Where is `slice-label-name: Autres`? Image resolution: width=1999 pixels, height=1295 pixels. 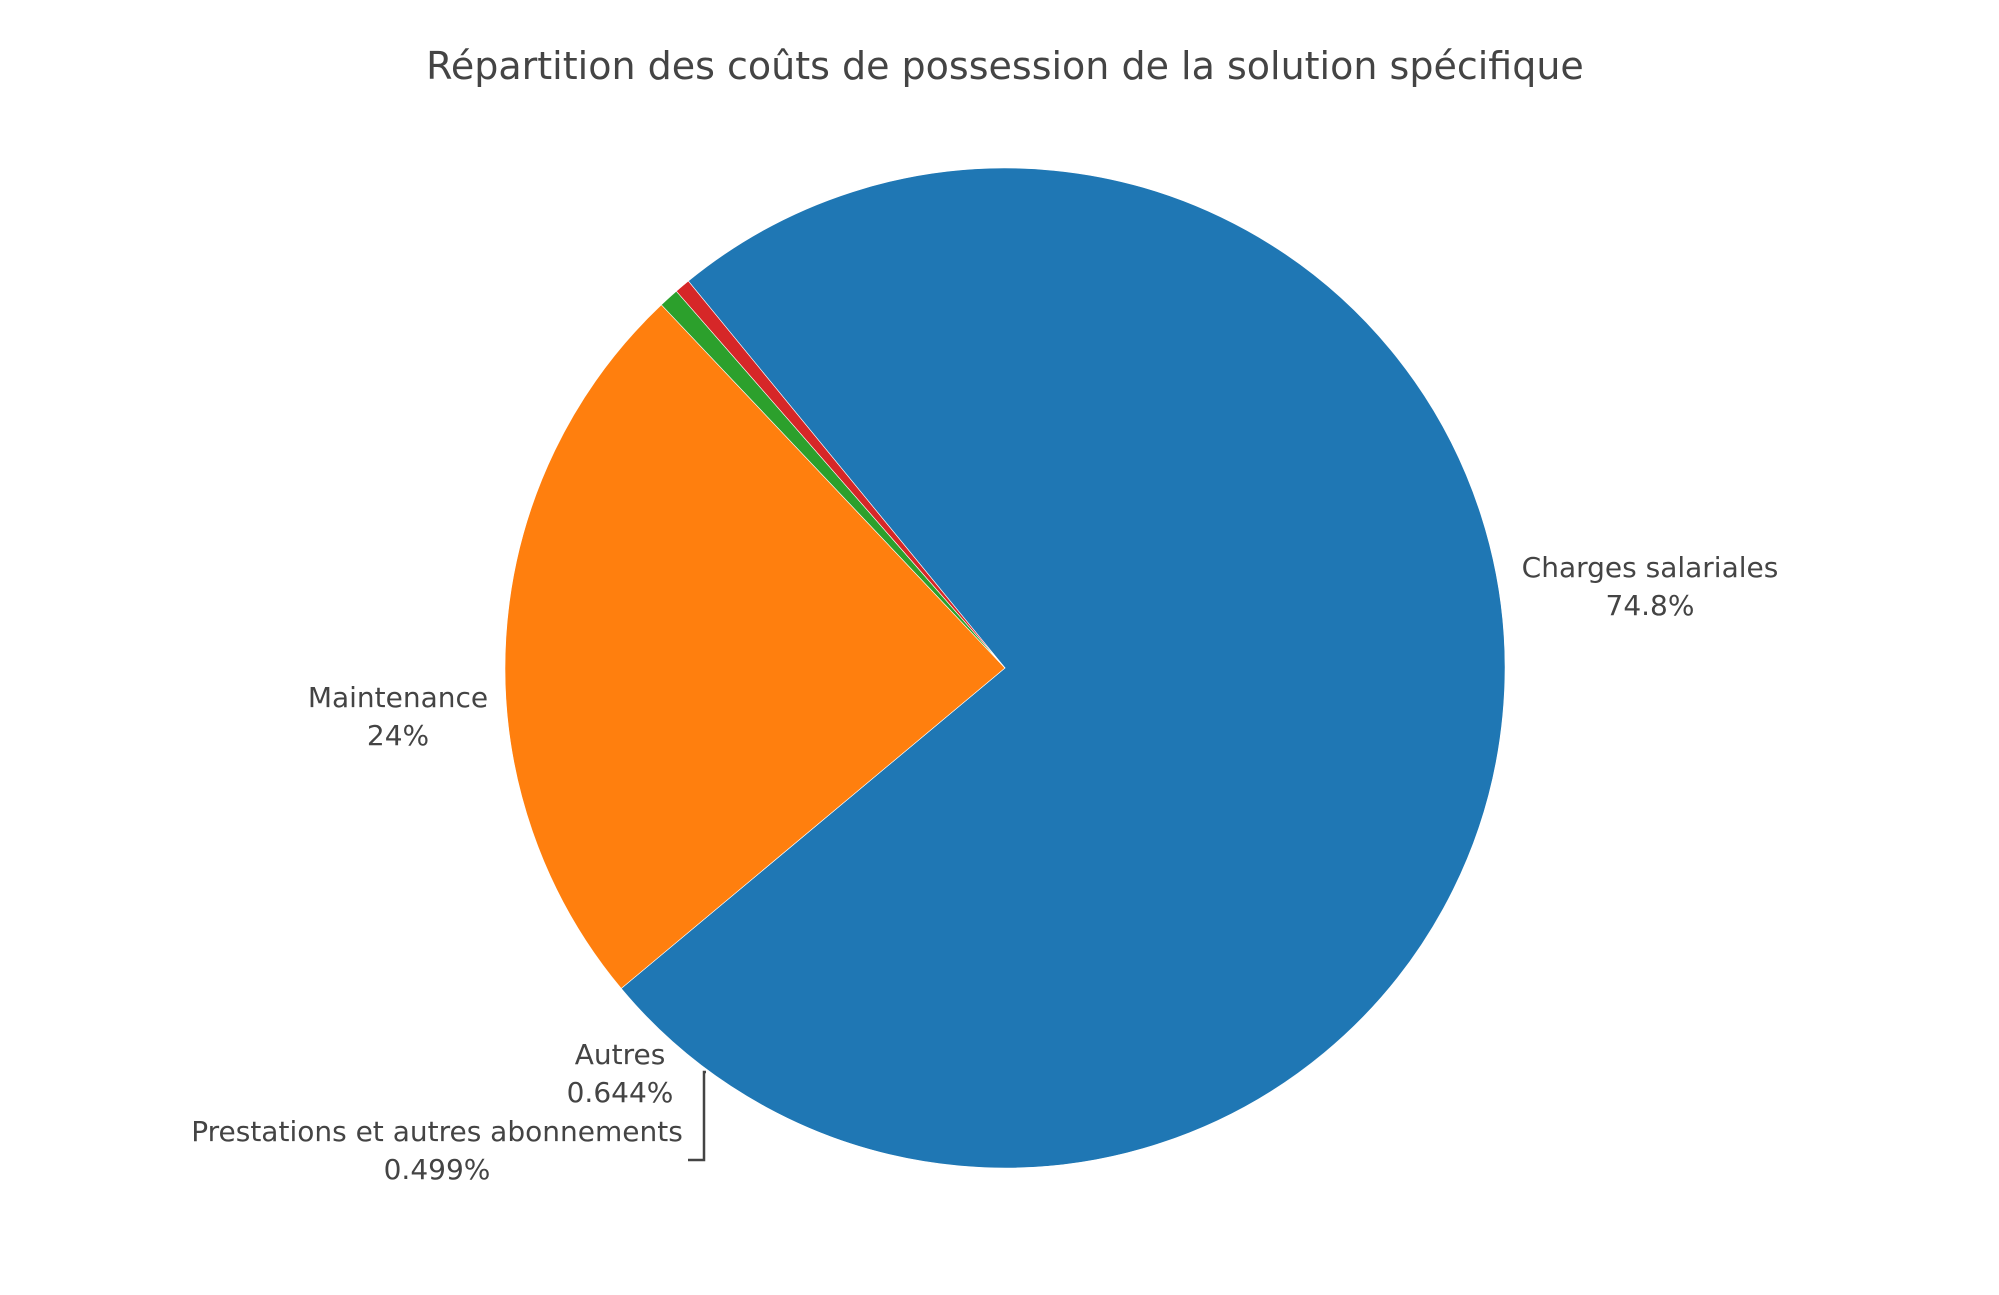
slice-label-name: Autres is located at coordinates (620, 1054).